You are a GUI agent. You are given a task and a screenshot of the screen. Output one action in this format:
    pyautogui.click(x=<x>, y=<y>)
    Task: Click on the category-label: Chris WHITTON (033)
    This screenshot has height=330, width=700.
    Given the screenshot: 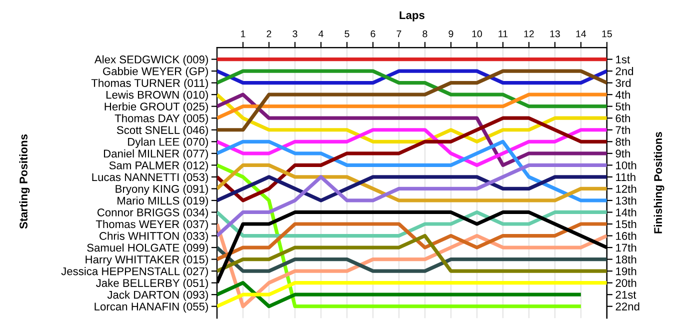 What is the action you would take?
    pyautogui.click(x=154, y=237)
    